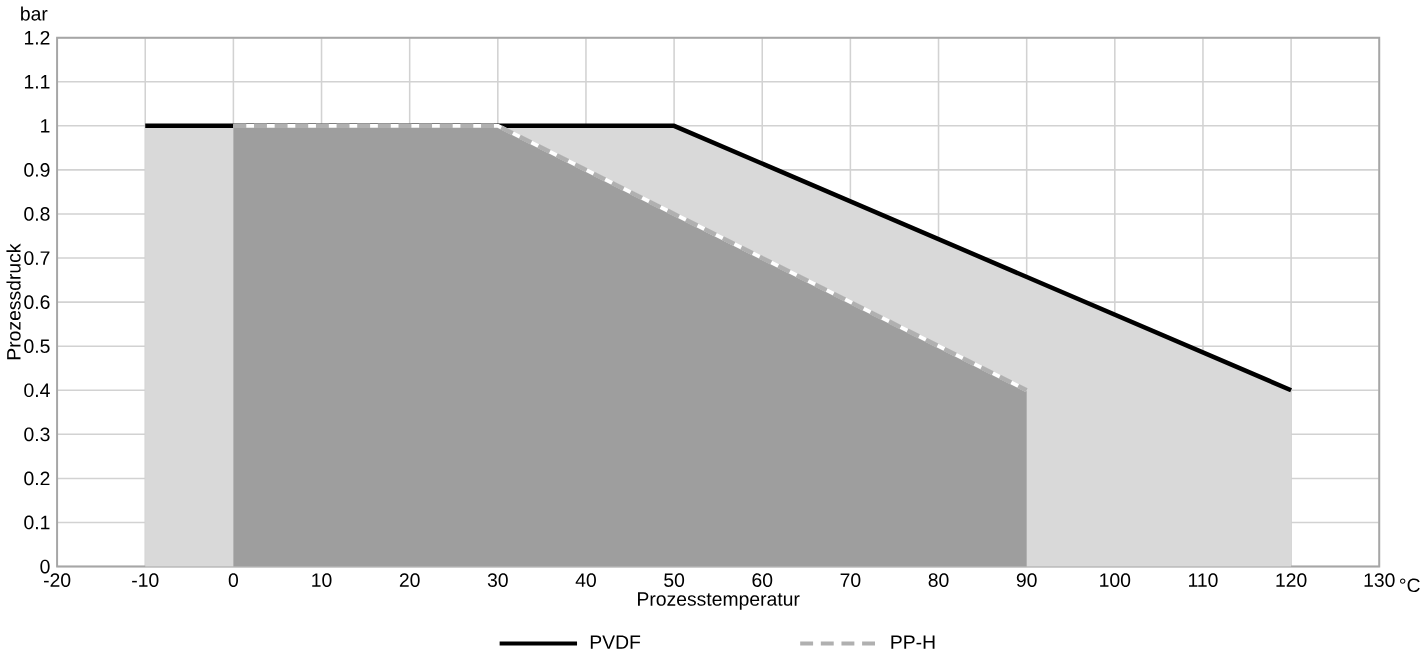 This screenshot has width=1427, height=657. Describe the element at coordinates (850, 580) in the screenshot. I see `x-tick-label: 70` at that location.